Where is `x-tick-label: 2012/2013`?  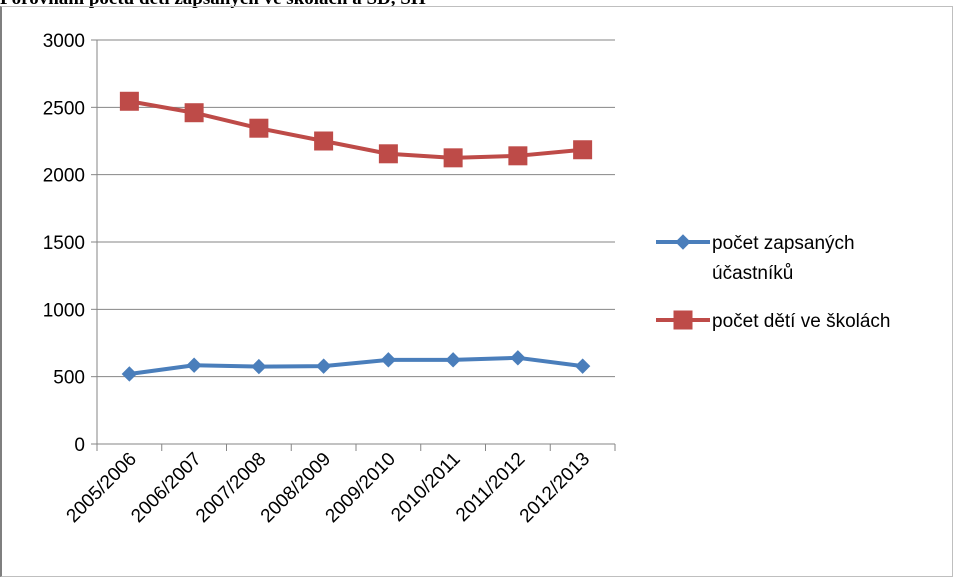 x-tick-label: 2012/2013 is located at coordinates (555, 488).